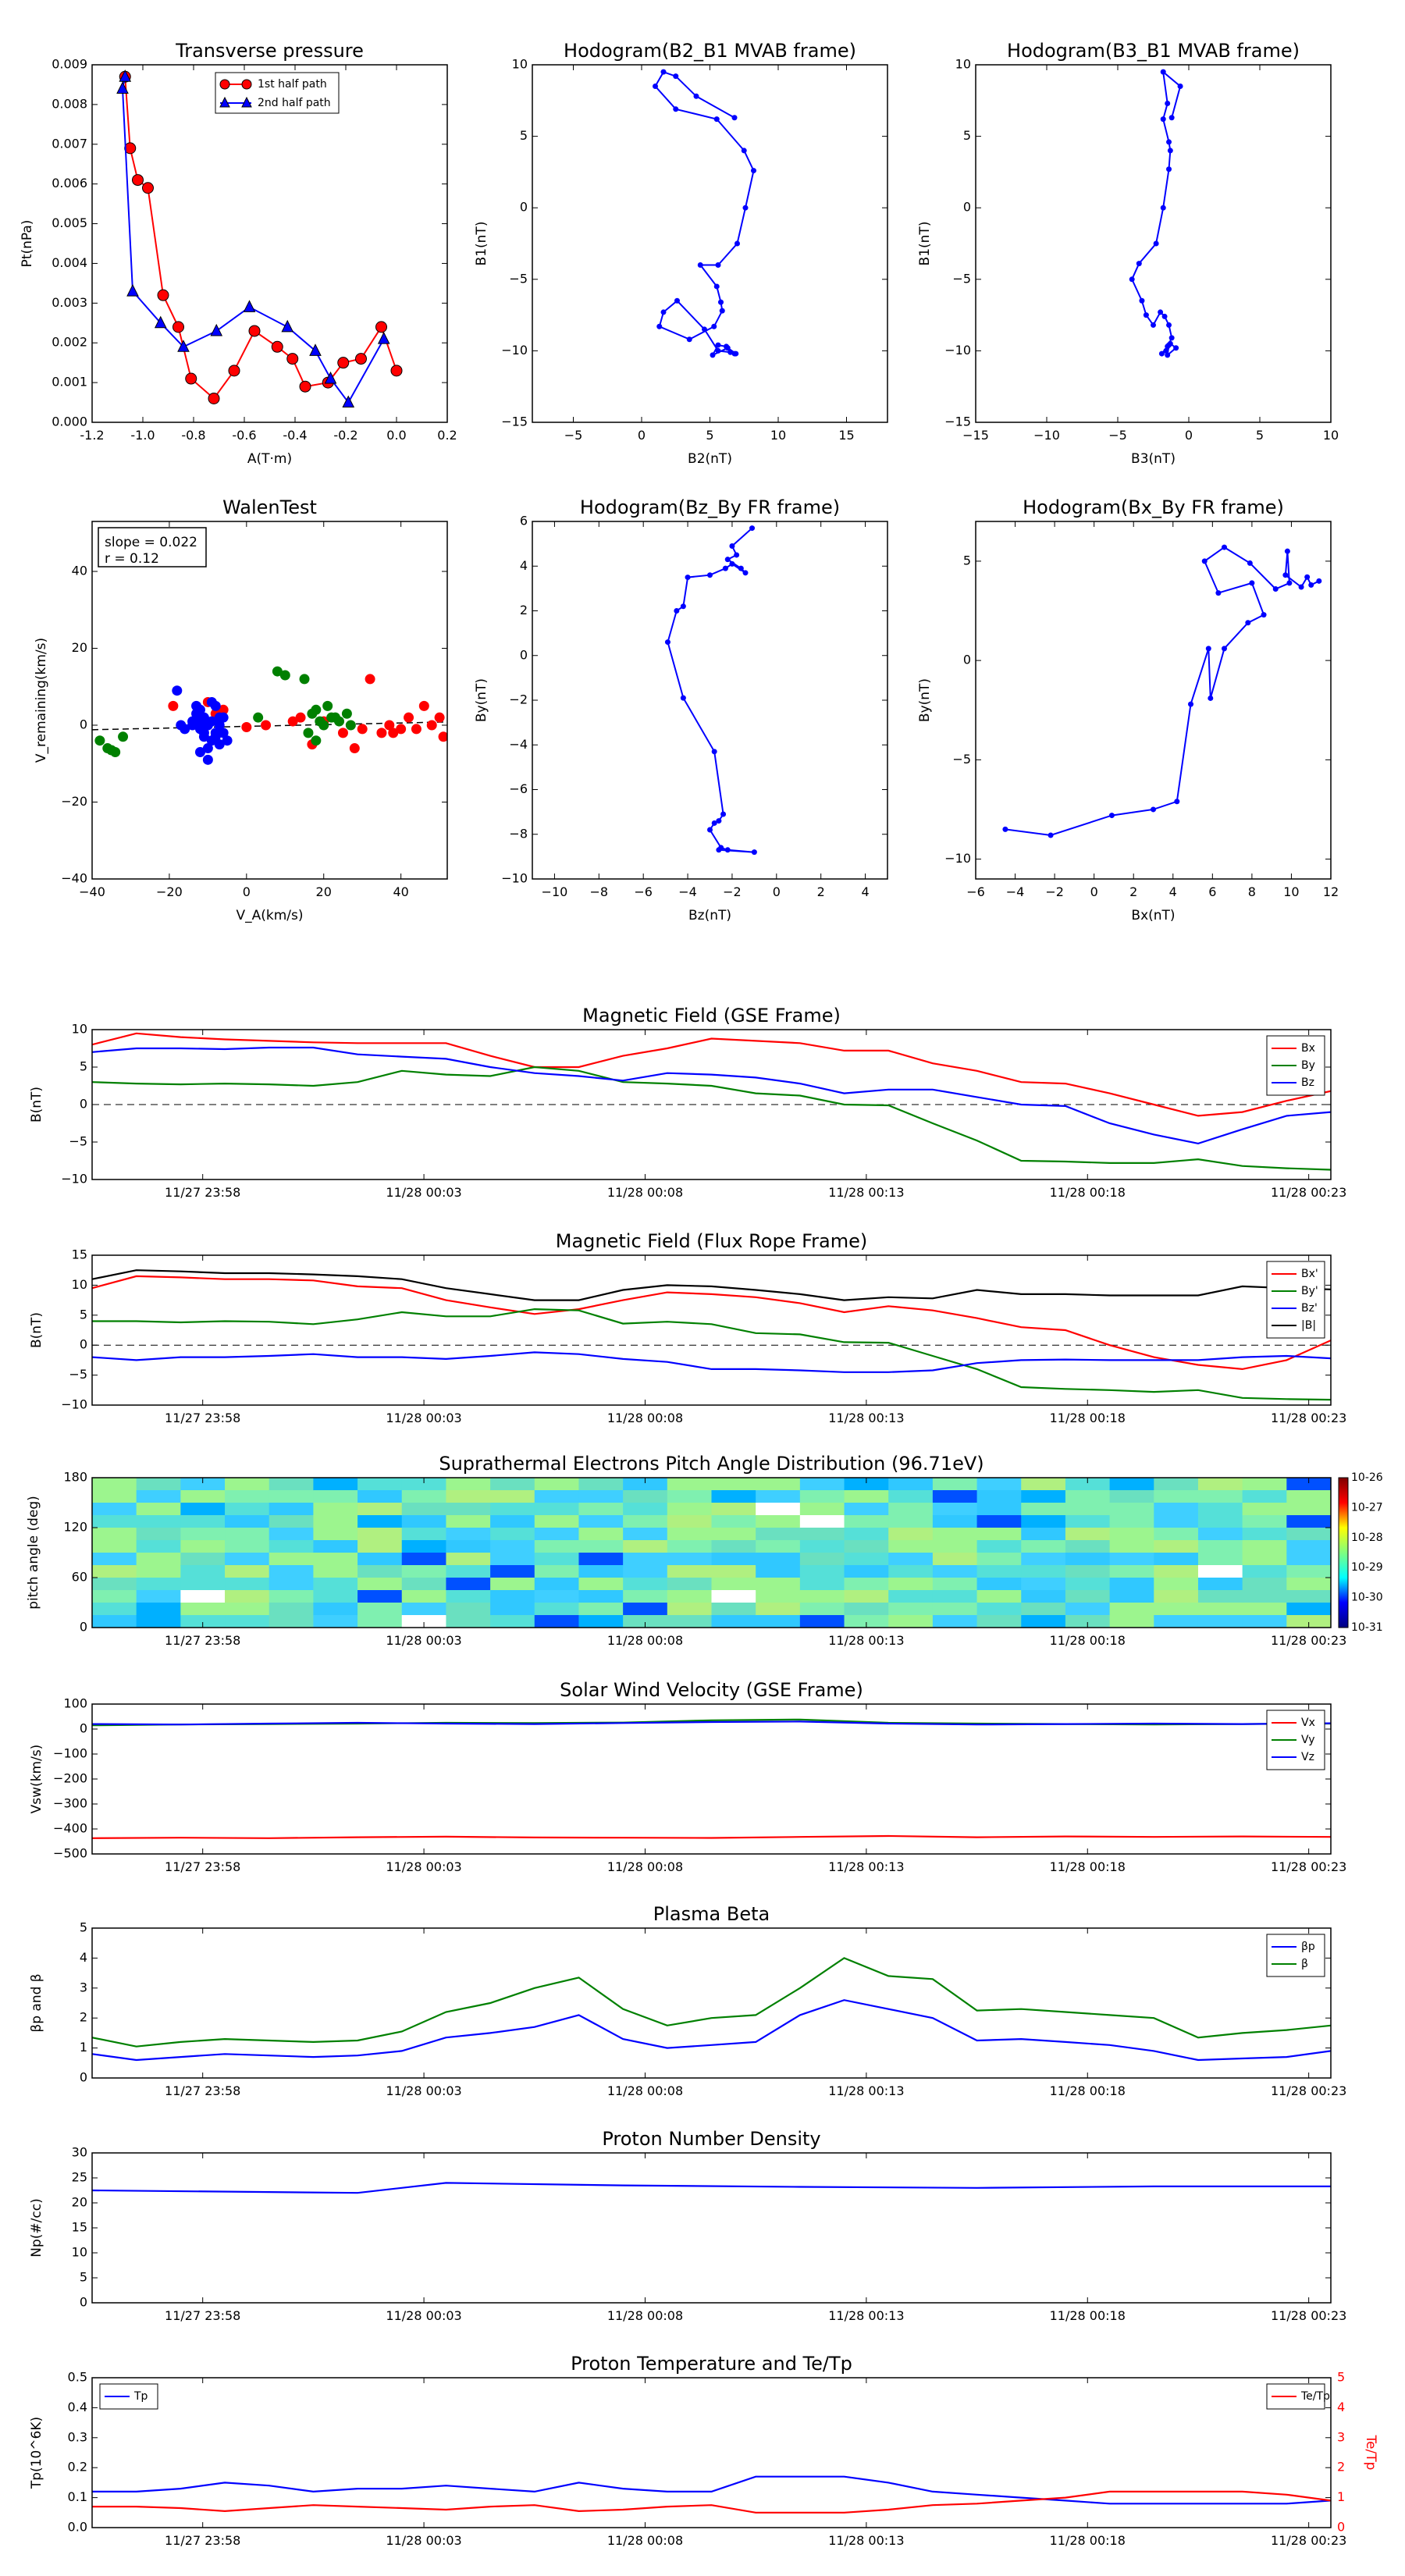  I want to click on x-tick-label: 20, so click(324, 891).